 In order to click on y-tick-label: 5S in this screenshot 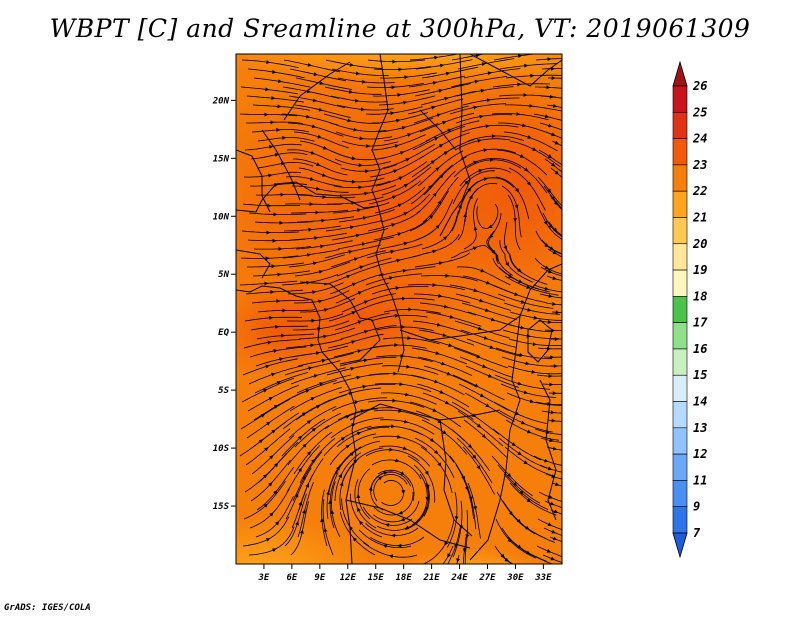, I will do `click(223, 391)`.